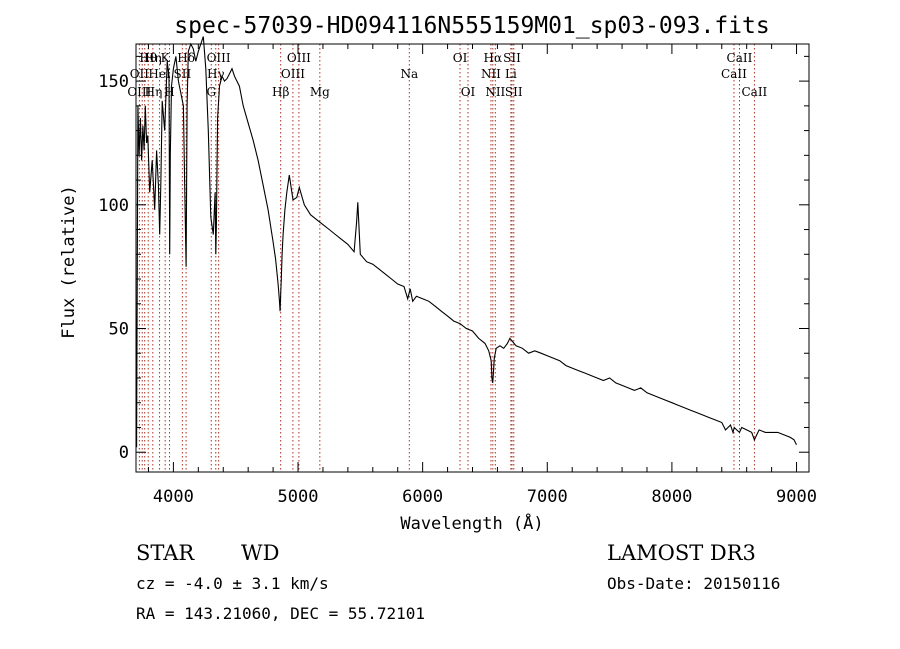  I want to click on x-tick-label: 9000, so click(796, 497).